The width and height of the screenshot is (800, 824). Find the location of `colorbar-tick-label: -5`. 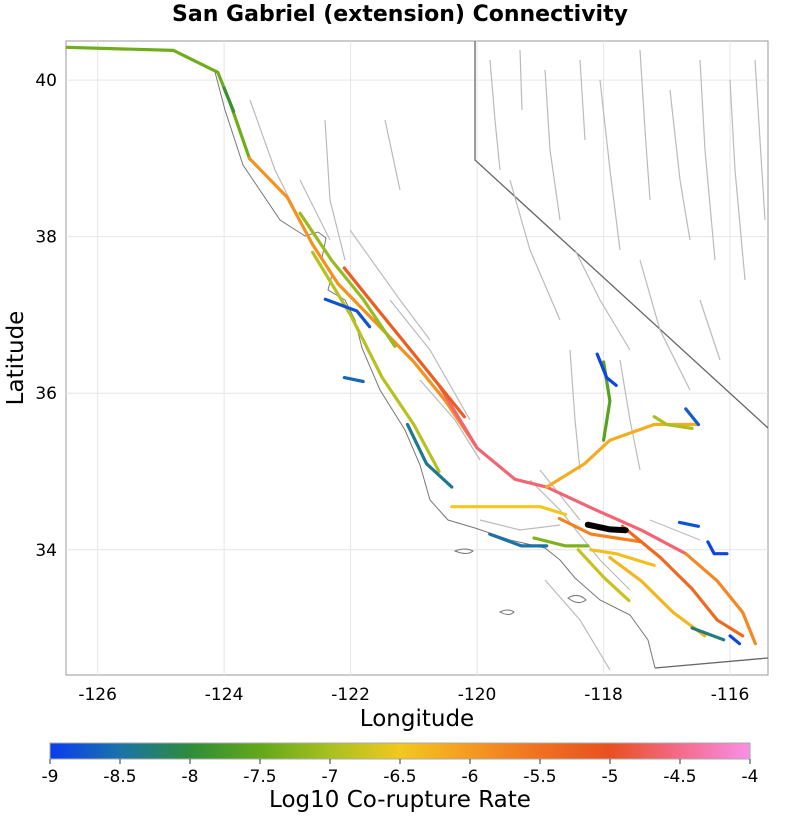

colorbar-tick-label: -5 is located at coordinates (610, 777).